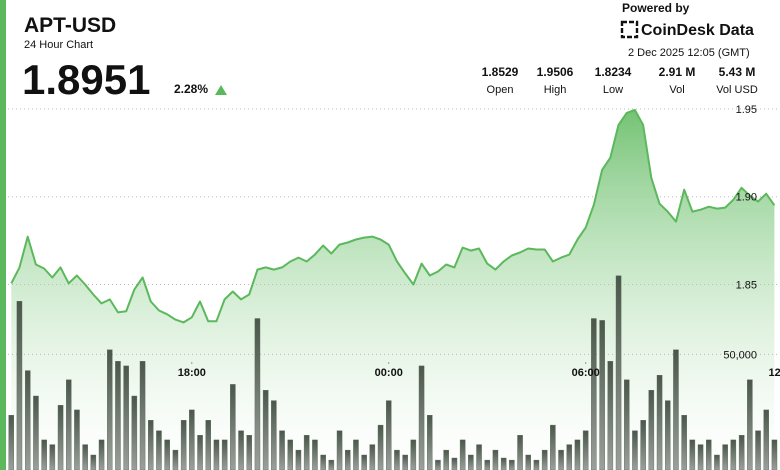  What do you see at coordinates (389, 373) in the screenshot?
I see `x-tick-label: 00:00` at bounding box center [389, 373].